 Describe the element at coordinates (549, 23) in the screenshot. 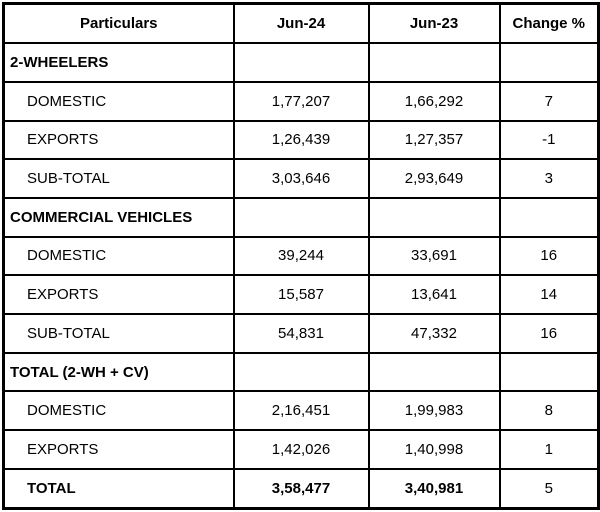

I see `column-header-change-pct: Change %` at that location.